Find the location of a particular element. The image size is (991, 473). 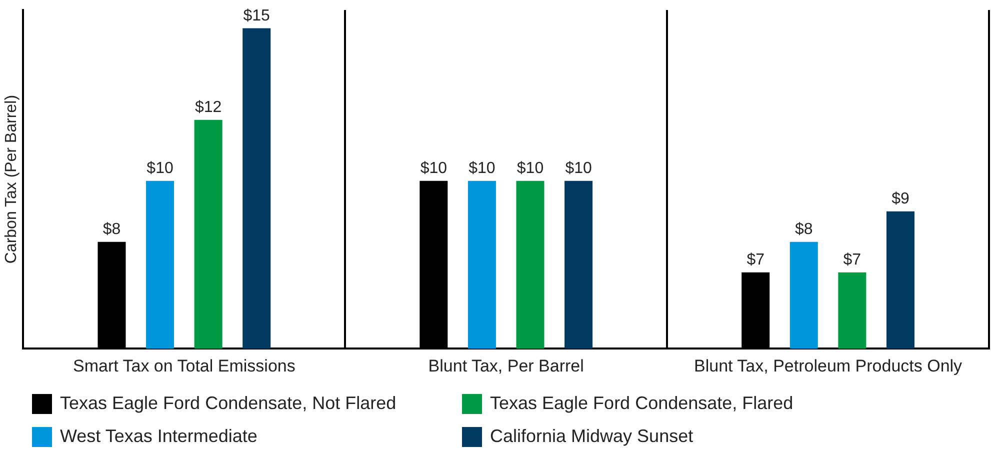

legend-label: Texas Eagle Ford Condensate, Flared is located at coordinates (642, 403).